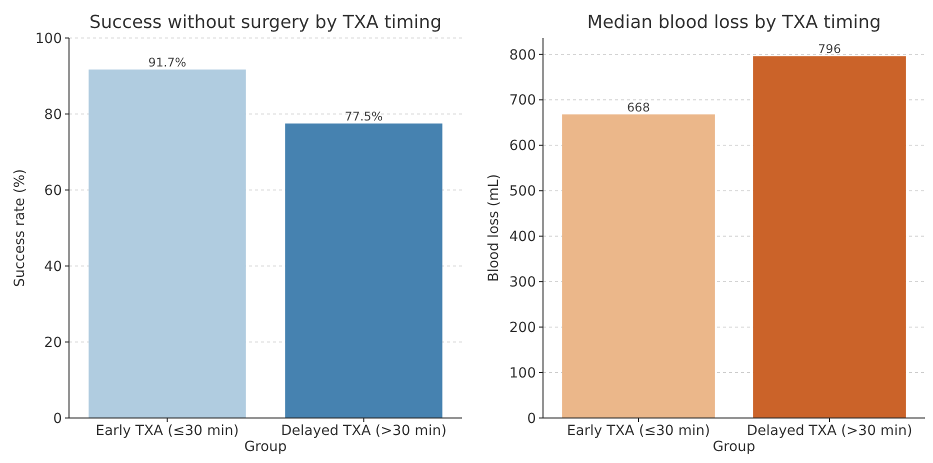 The width and height of the screenshot is (933, 463). I want to click on y-axis-title: Success rate (%), so click(20, 228).